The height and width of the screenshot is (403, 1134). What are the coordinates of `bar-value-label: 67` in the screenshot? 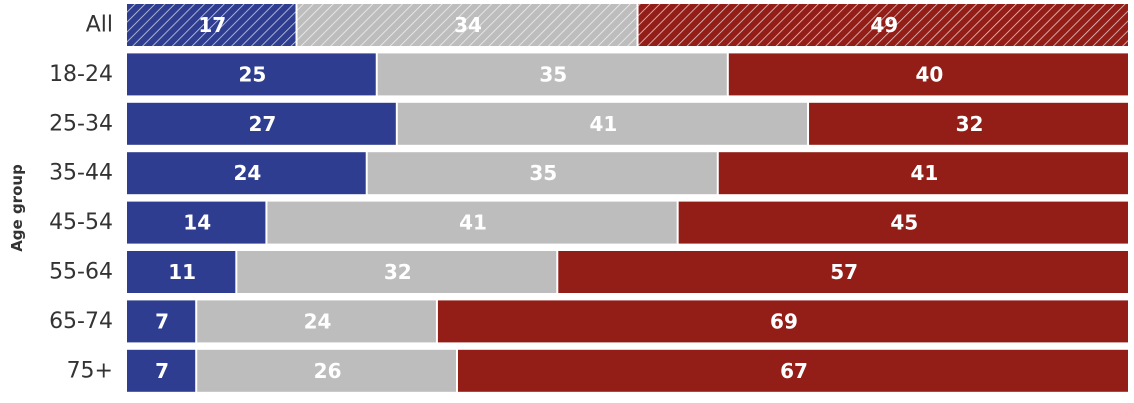 It's located at (794, 371).